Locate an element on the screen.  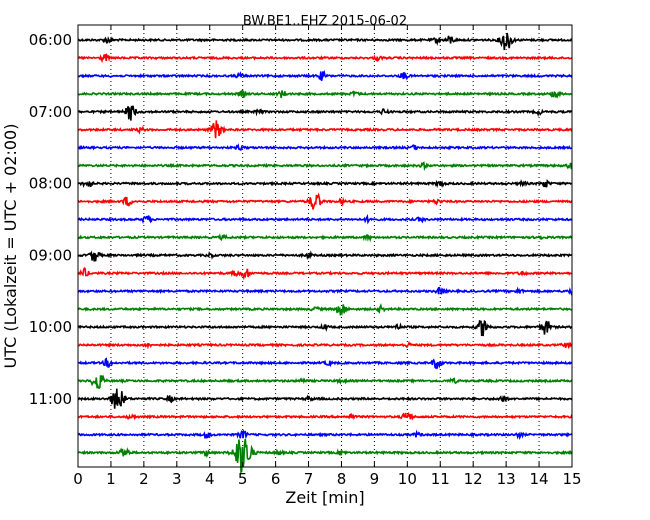
x-tick-label: 4 is located at coordinates (210, 479).